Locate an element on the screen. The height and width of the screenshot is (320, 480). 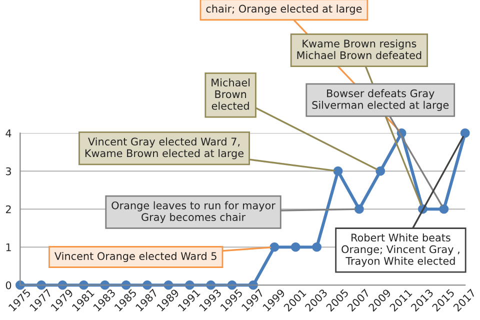
annotation: Kwame Brown resigns Michael Brown defeated is located at coordinates (359, 49).